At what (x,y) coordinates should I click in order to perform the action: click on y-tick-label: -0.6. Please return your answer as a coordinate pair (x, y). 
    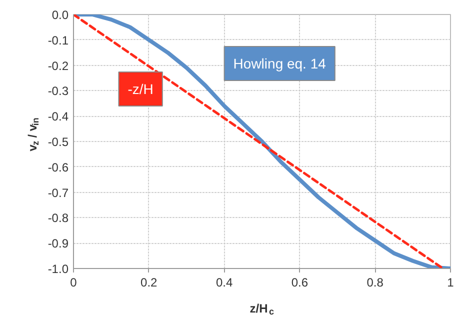
    Looking at the image, I should click on (58, 167).